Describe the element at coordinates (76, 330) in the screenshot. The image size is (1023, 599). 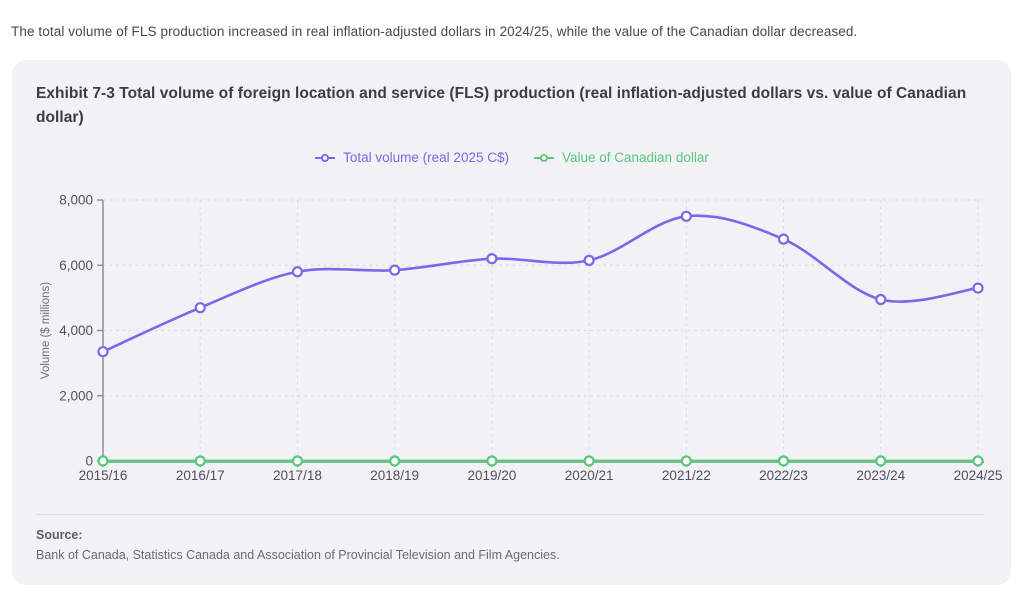
I see `svg-text: 4,000` at that location.